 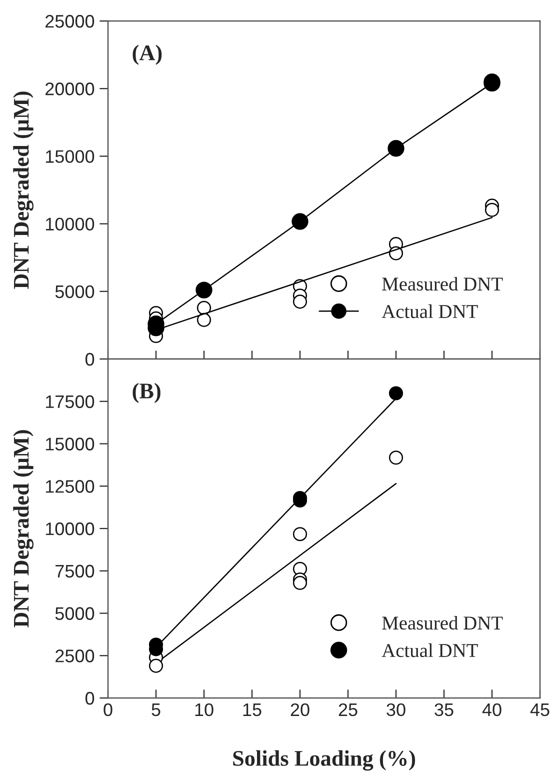 I want to click on x-tick-label: 10, so click(x=204, y=709).